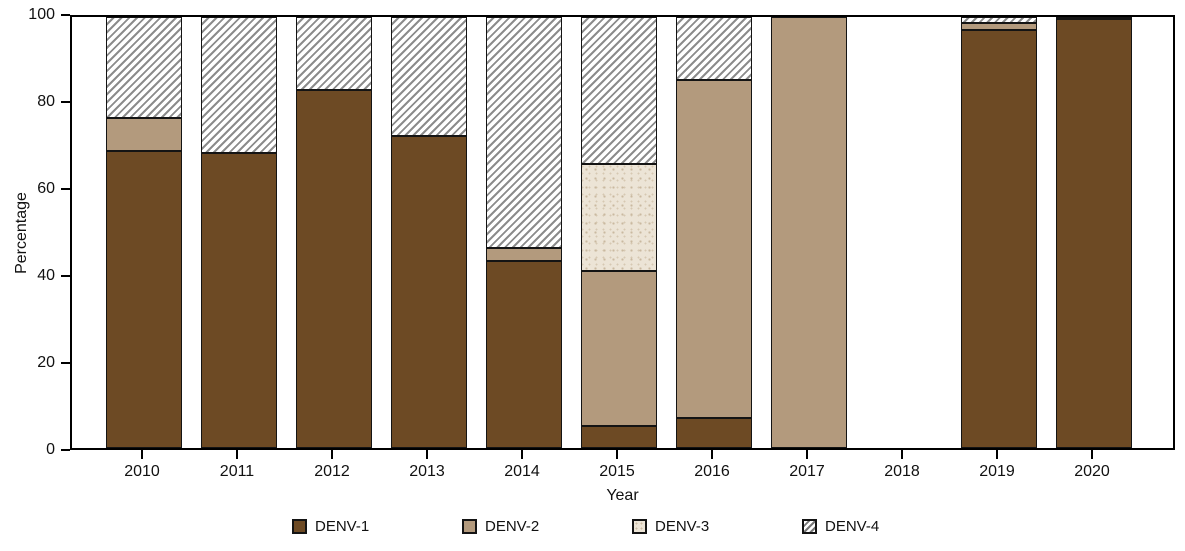 This screenshot has height=551, width=1185. What do you see at coordinates (902, 471) in the screenshot?
I see `x-tick-label: 2018` at bounding box center [902, 471].